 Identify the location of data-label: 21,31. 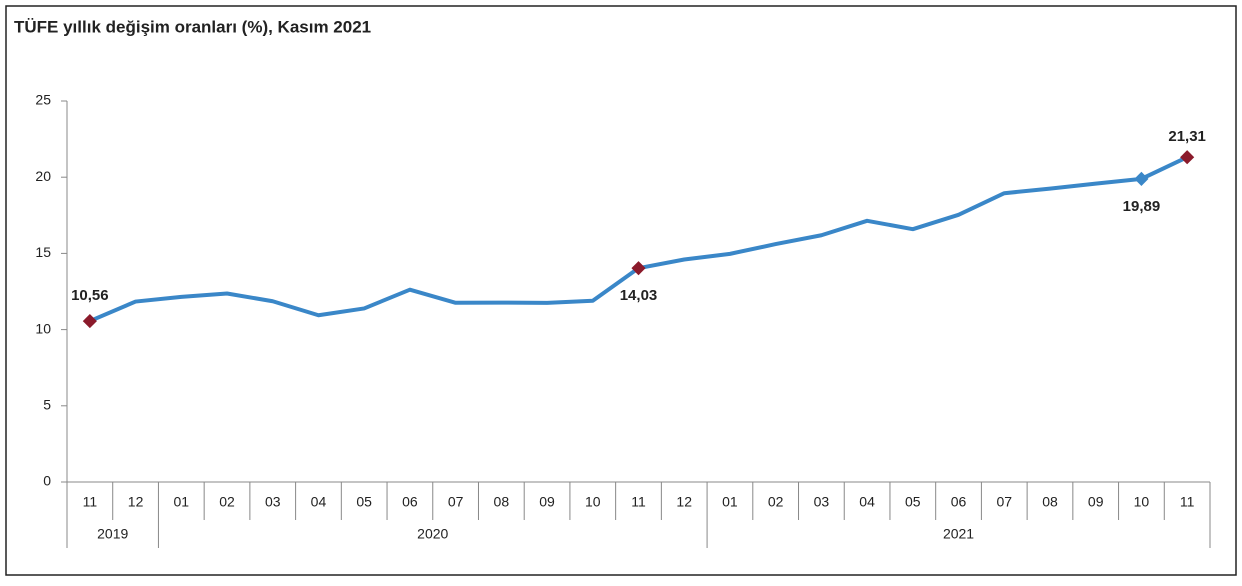
(1187, 136).